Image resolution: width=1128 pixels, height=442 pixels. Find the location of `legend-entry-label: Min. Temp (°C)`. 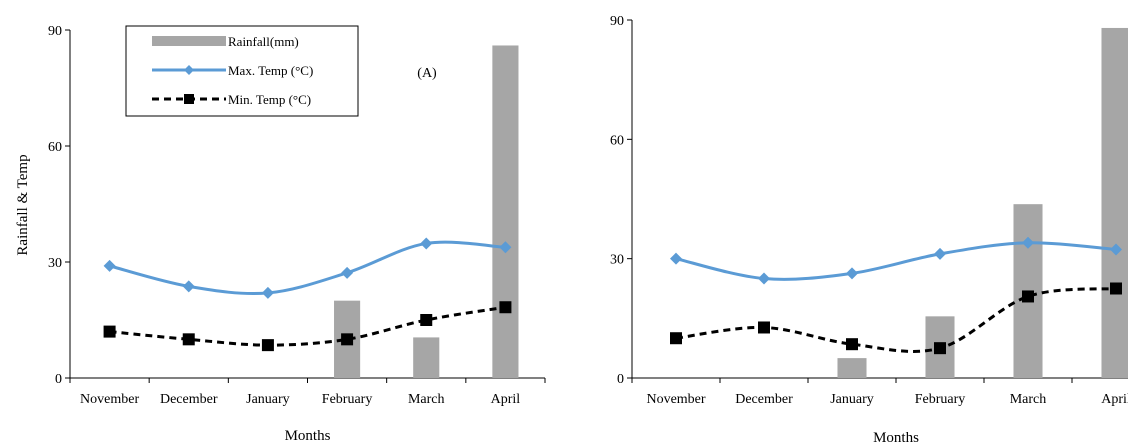

legend-entry-label: Min. Temp (°C) is located at coordinates (269, 99).